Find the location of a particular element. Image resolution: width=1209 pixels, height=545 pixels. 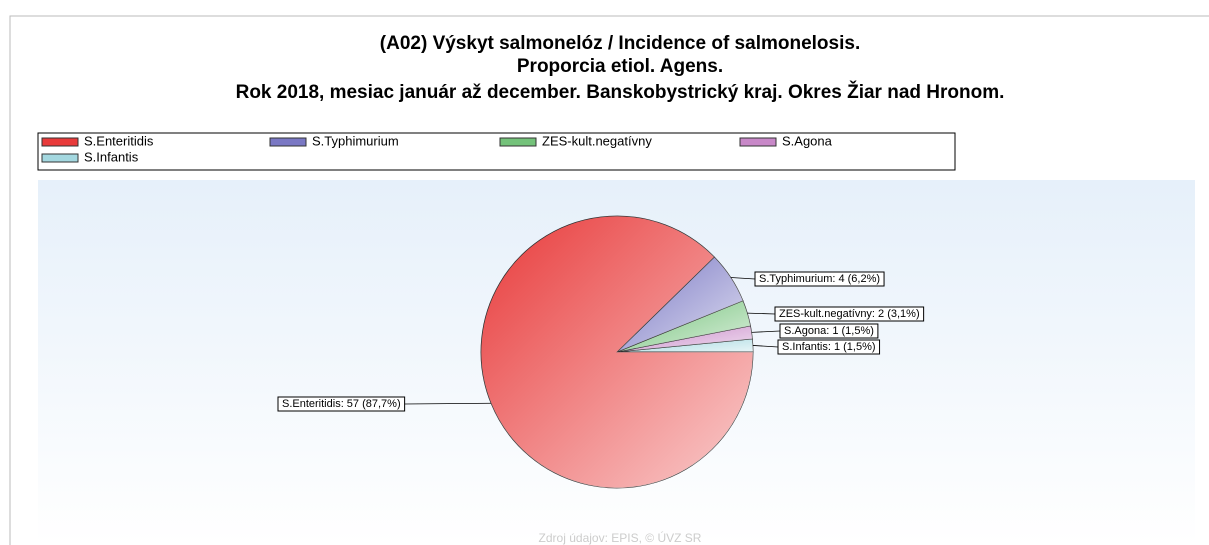

chart-title: Proporcia etiol. Agens. is located at coordinates (620, 66).